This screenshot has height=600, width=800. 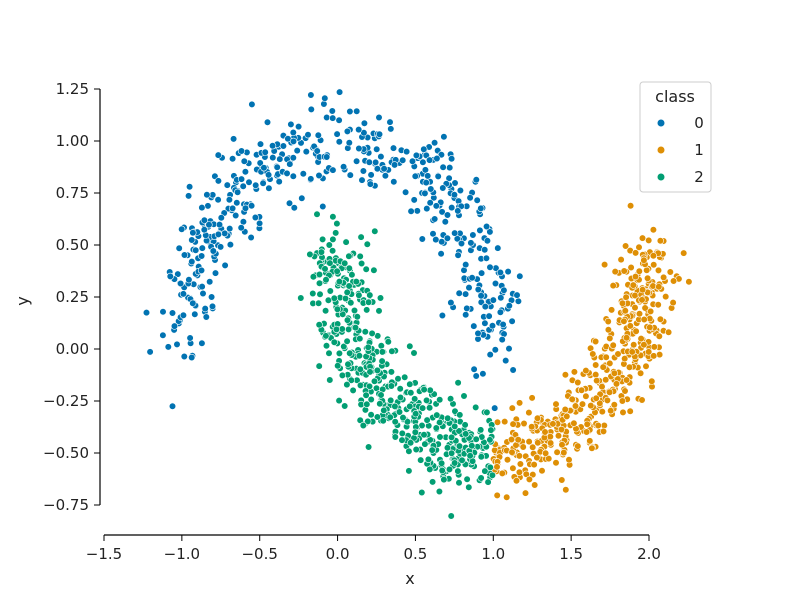 What do you see at coordinates (104, 554) in the screenshot?
I see `x-tick-label: −1.5` at bounding box center [104, 554].